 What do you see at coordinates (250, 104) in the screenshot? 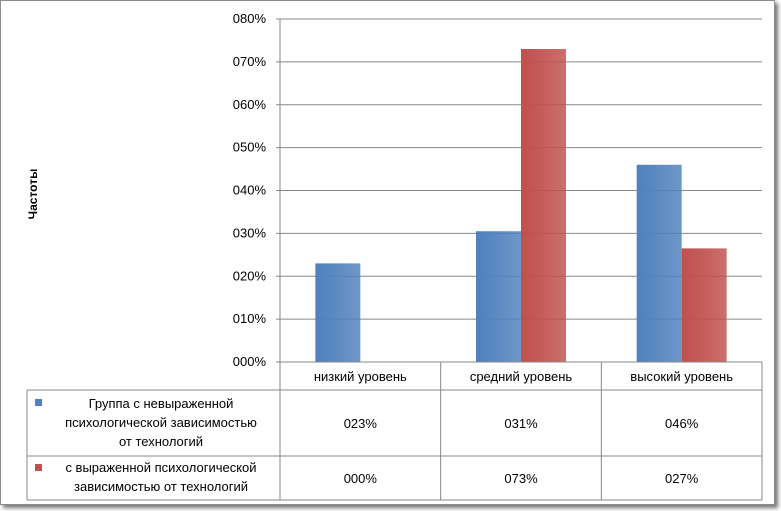
I see `y-tick-label: 060%` at bounding box center [250, 104].